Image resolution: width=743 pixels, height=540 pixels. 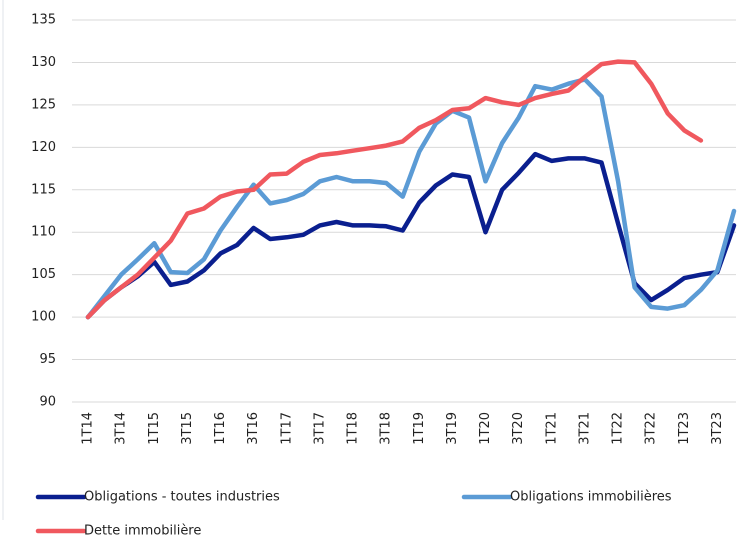 I want to click on y-tick-label: 135, so click(x=43, y=20).